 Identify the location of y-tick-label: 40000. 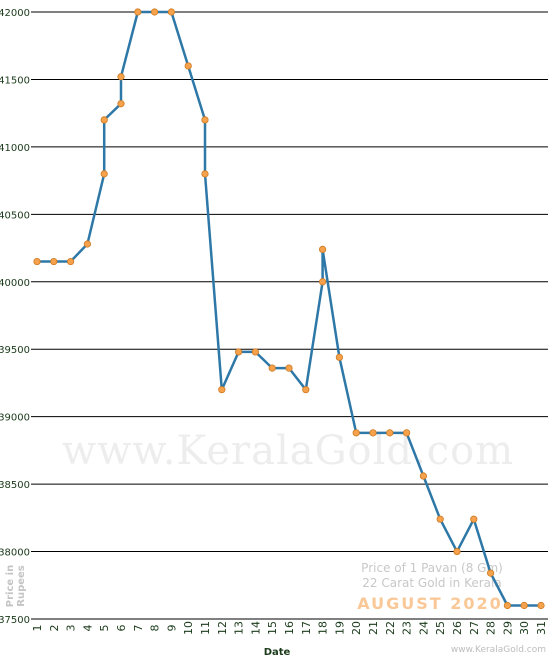
(15, 283).